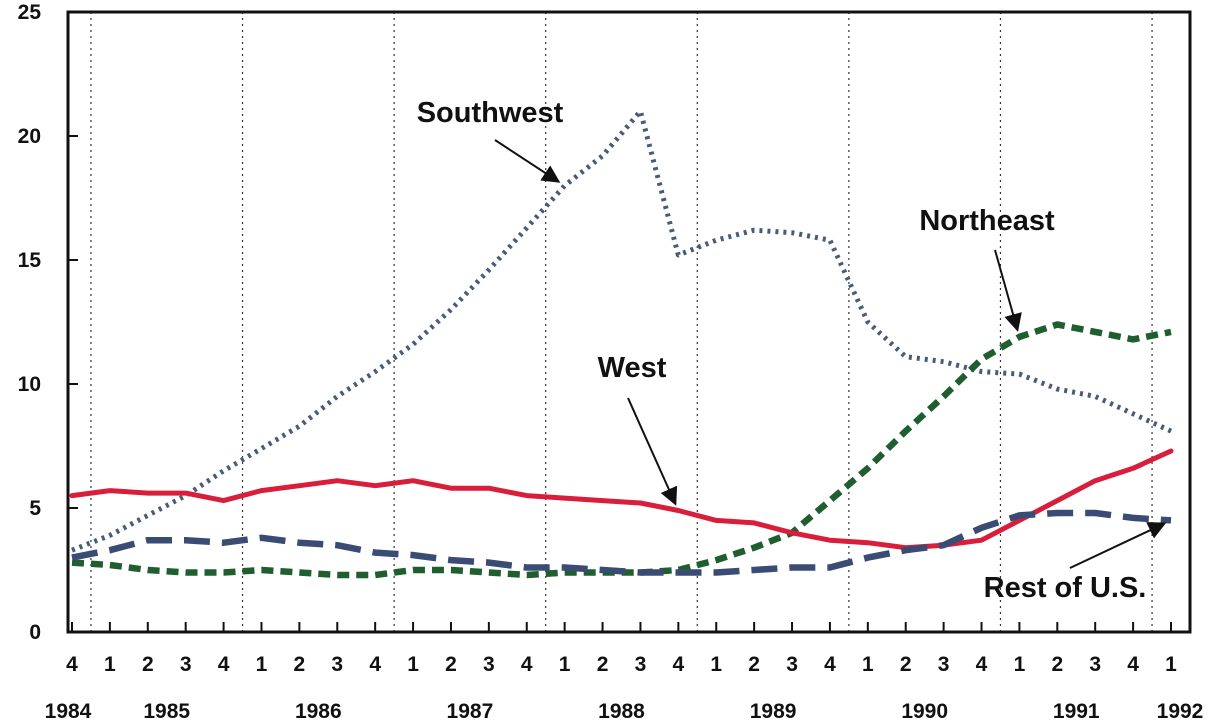 This screenshot has height=727, width=1212. Describe the element at coordinates (1180, 711) in the screenshot. I see `year-label: 1992` at that location.